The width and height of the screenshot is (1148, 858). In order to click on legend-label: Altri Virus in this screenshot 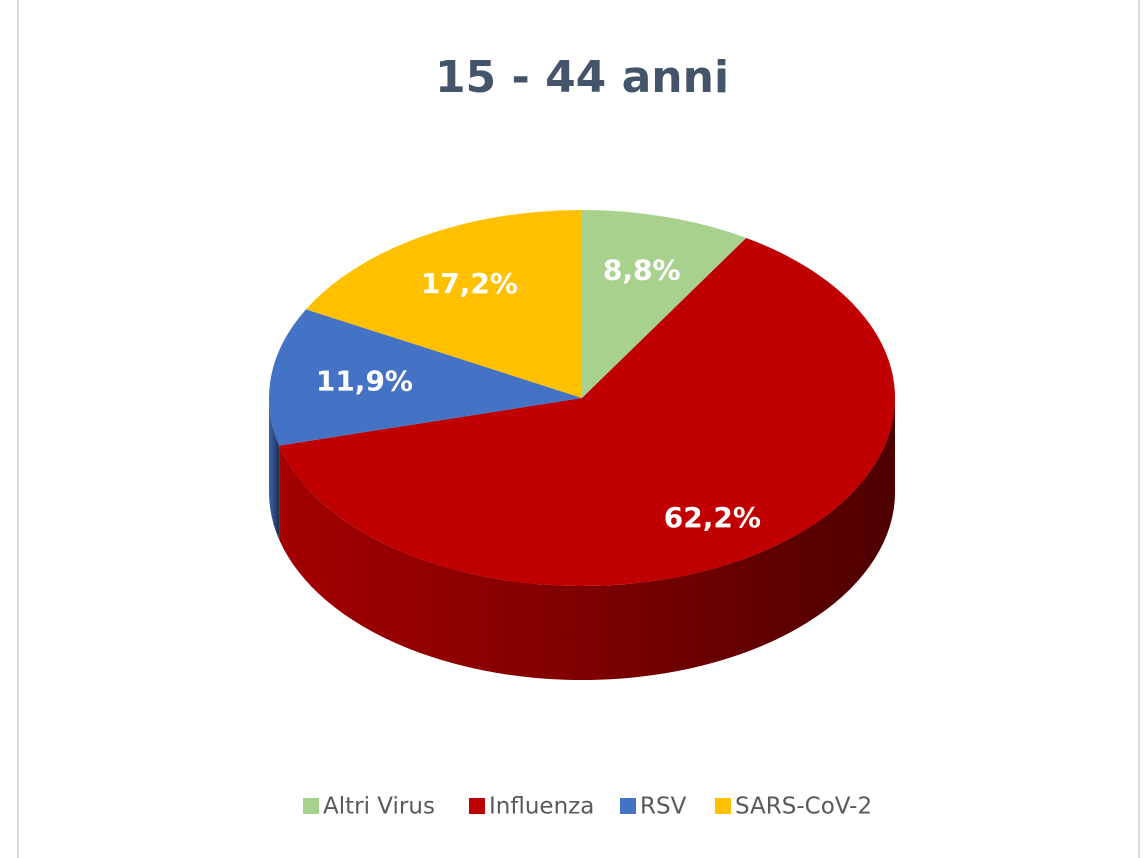, I will do `click(379, 807)`.